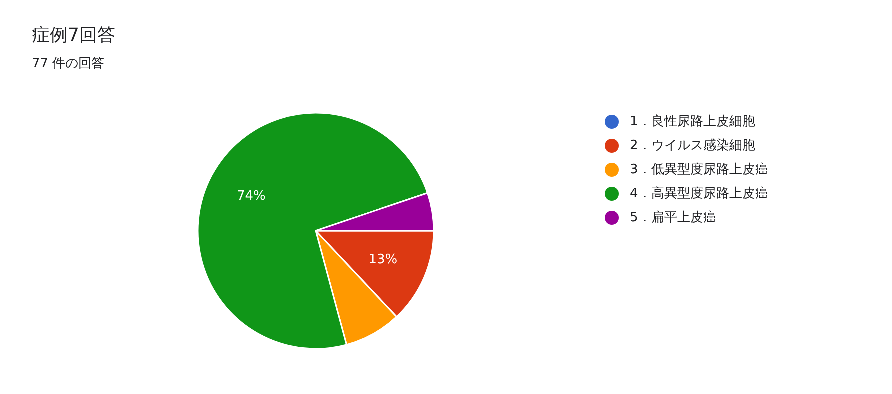  Describe the element at coordinates (251, 196) in the screenshot. I see `data-label: 74%` at that location.